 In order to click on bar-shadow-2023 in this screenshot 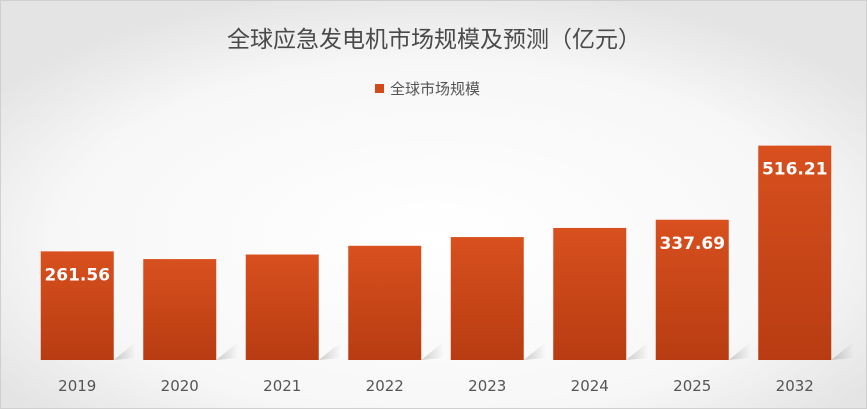, I will do `click(534, 351)`.